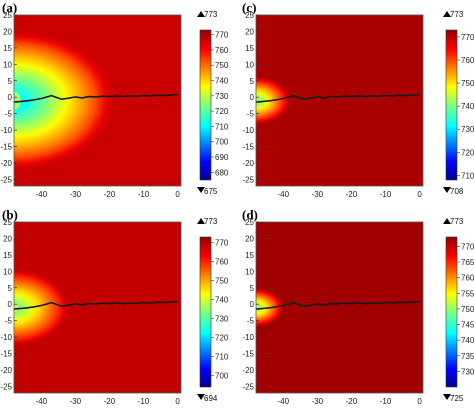 The height and width of the screenshot is (410, 474). What do you see at coordinates (249, 7) in the screenshot?
I see `panel-label: (c)` at bounding box center [249, 7].